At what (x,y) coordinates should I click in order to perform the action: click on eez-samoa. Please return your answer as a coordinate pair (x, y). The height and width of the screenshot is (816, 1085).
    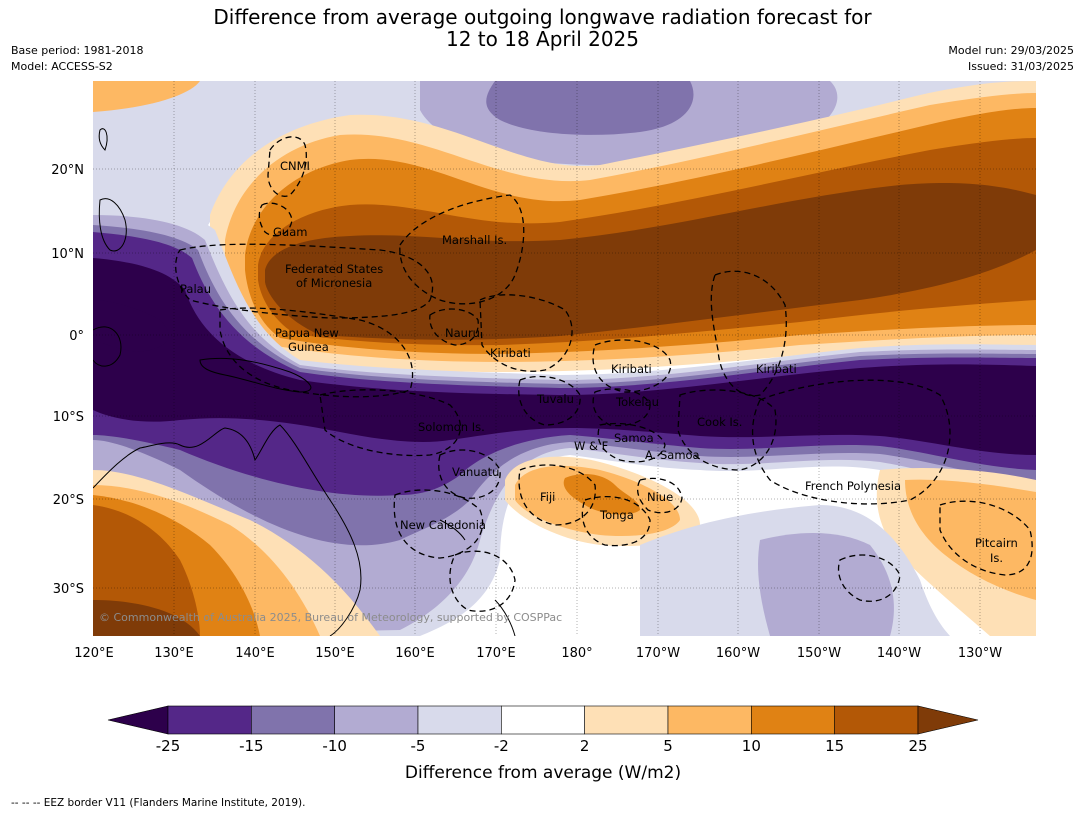
    Looking at the image, I should click on (631, 442).